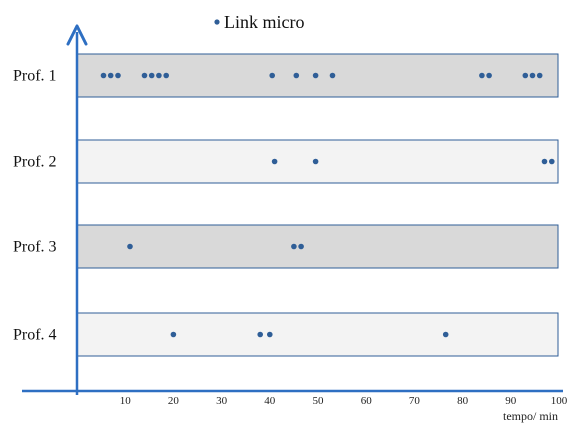 This screenshot has height=425, width=569. What do you see at coordinates (319, 401) in the screenshot?
I see `x-tick-label-50: 50` at bounding box center [319, 401].